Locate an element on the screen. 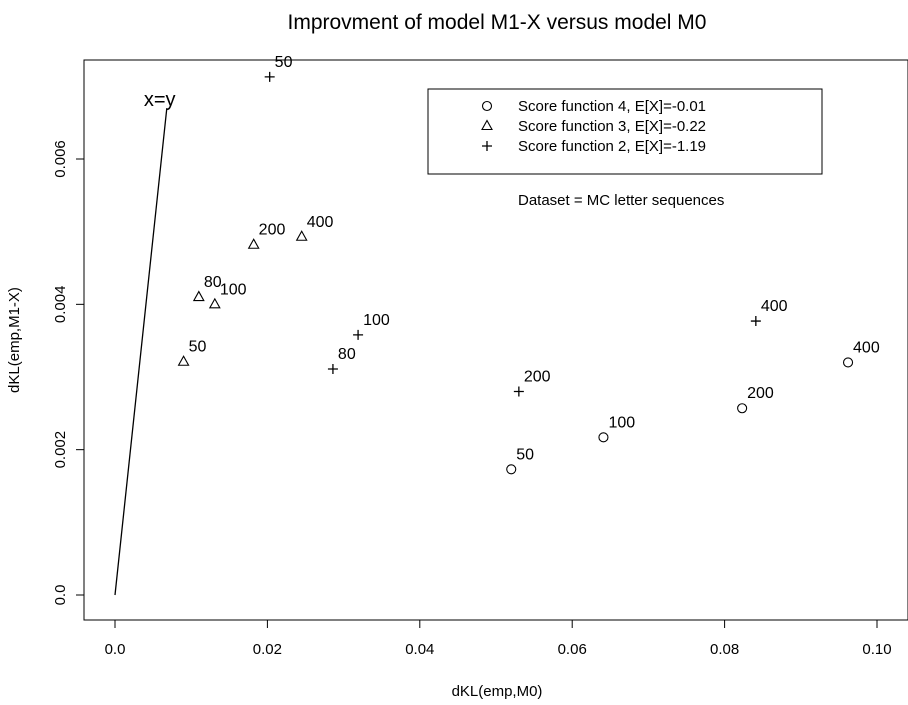 The image size is (908, 705). y-tick-label: 0.004 is located at coordinates (60, 305).